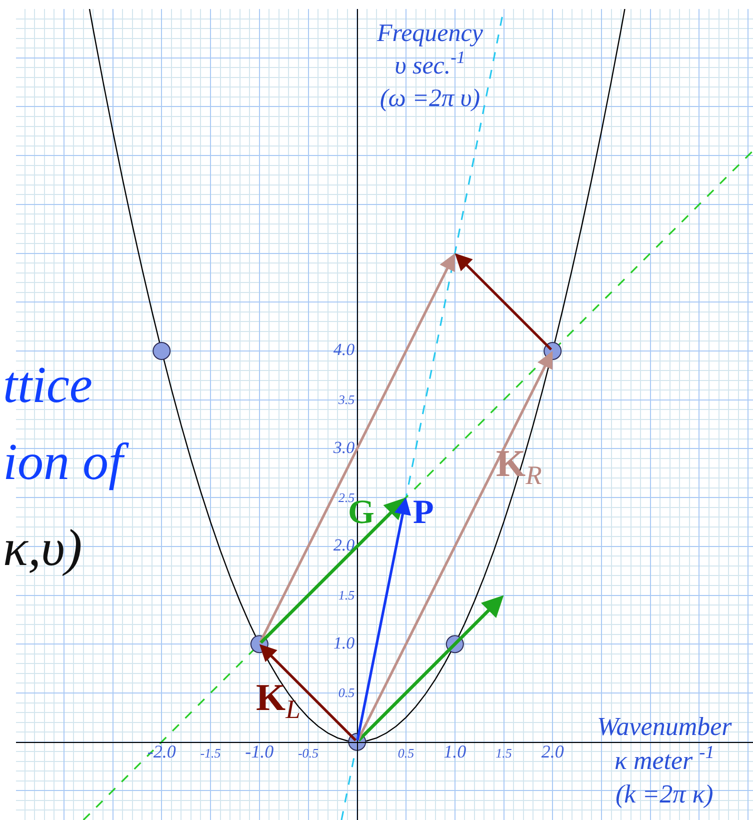 The width and height of the screenshot is (753, 820). I want to click on annotation: P, so click(423, 512).